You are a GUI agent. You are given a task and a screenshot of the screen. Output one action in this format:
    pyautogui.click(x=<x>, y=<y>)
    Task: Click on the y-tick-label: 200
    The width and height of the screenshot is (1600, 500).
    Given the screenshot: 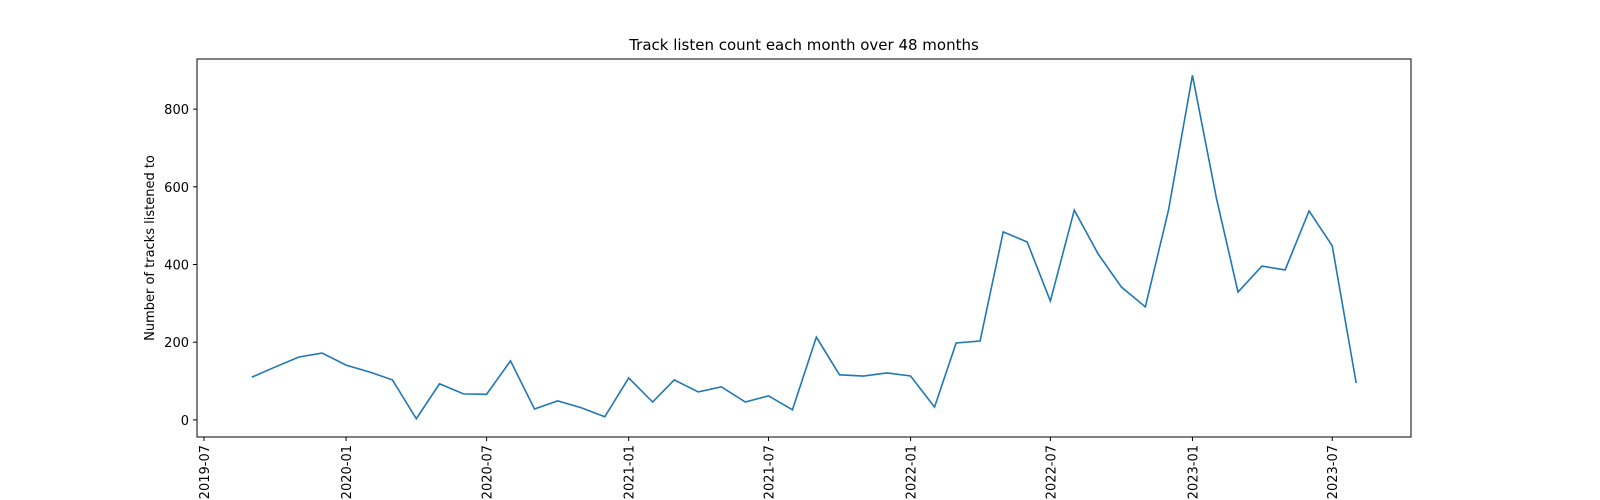 What is the action you would take?
    pyautogui.click(x=176, y=343)
    